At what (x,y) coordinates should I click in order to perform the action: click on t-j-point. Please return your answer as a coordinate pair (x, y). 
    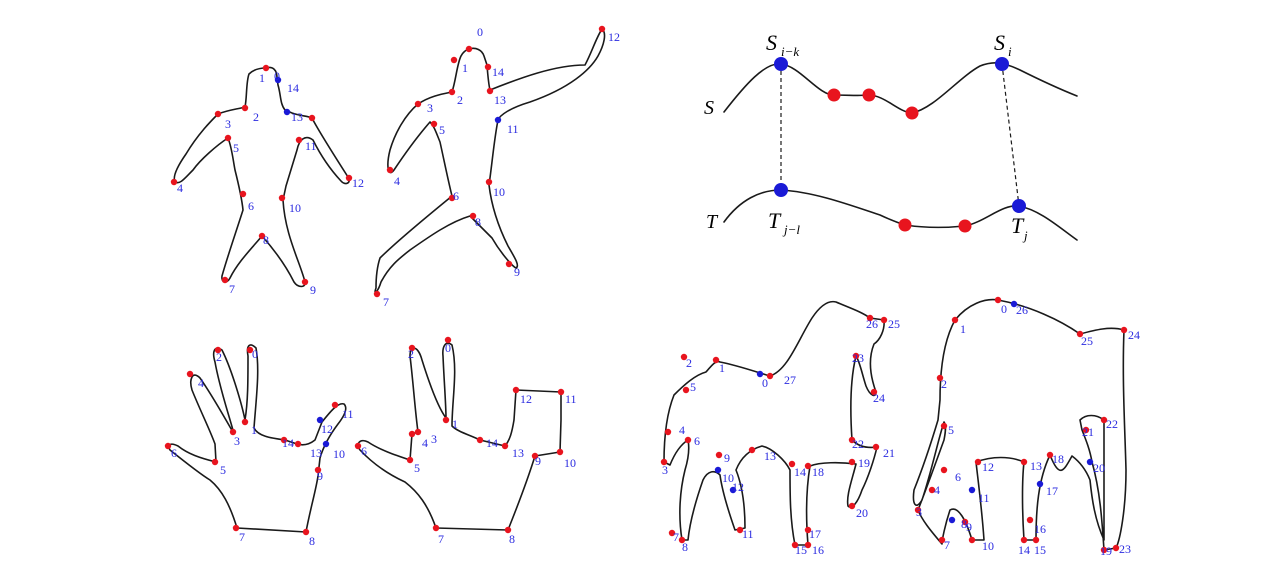
    Looking at the image, I should click on (1019, 206).